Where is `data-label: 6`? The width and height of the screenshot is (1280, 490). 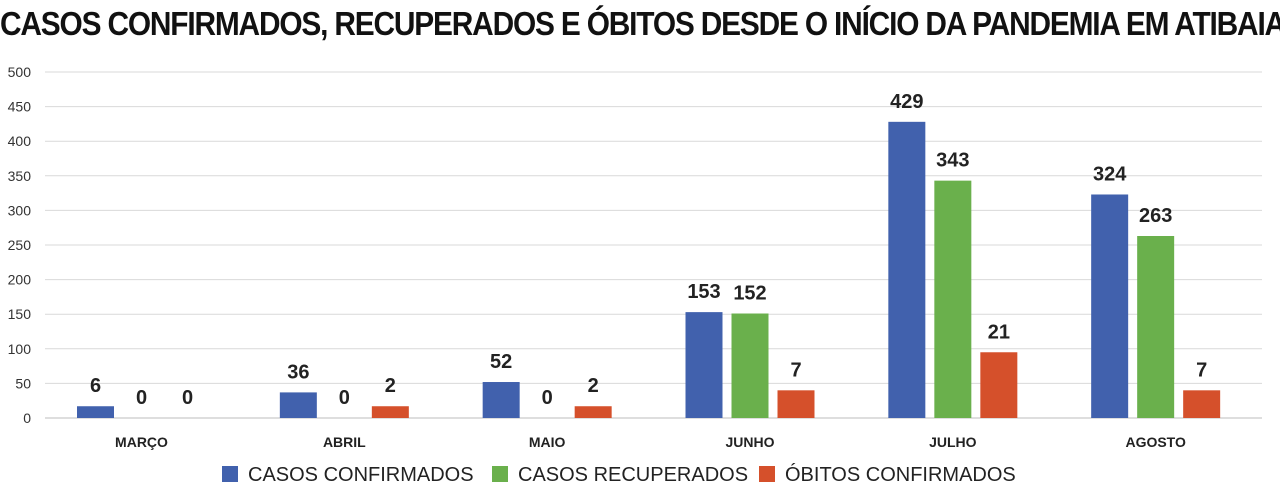
data-label: 6 is located at coordinates (95, 386).